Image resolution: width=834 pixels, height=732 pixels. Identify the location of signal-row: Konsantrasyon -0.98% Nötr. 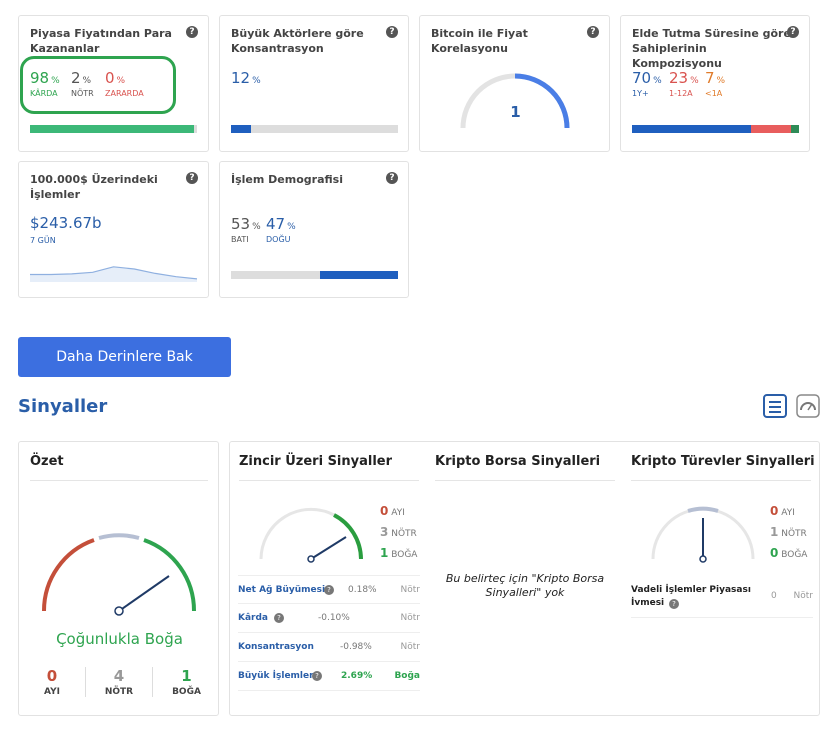
(329, 647).